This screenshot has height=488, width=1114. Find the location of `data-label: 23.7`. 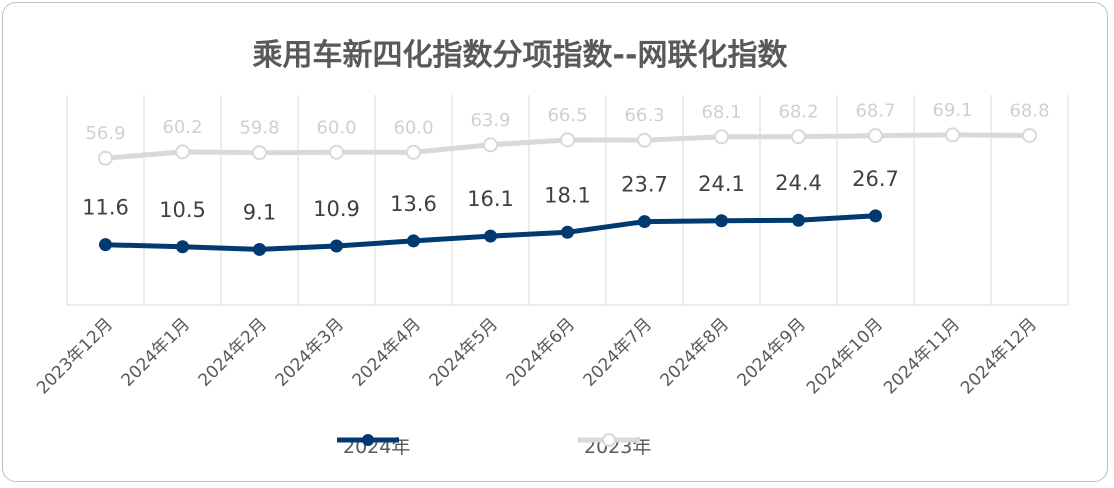

data-label: 23.7 is located at coordinates (644, 185).